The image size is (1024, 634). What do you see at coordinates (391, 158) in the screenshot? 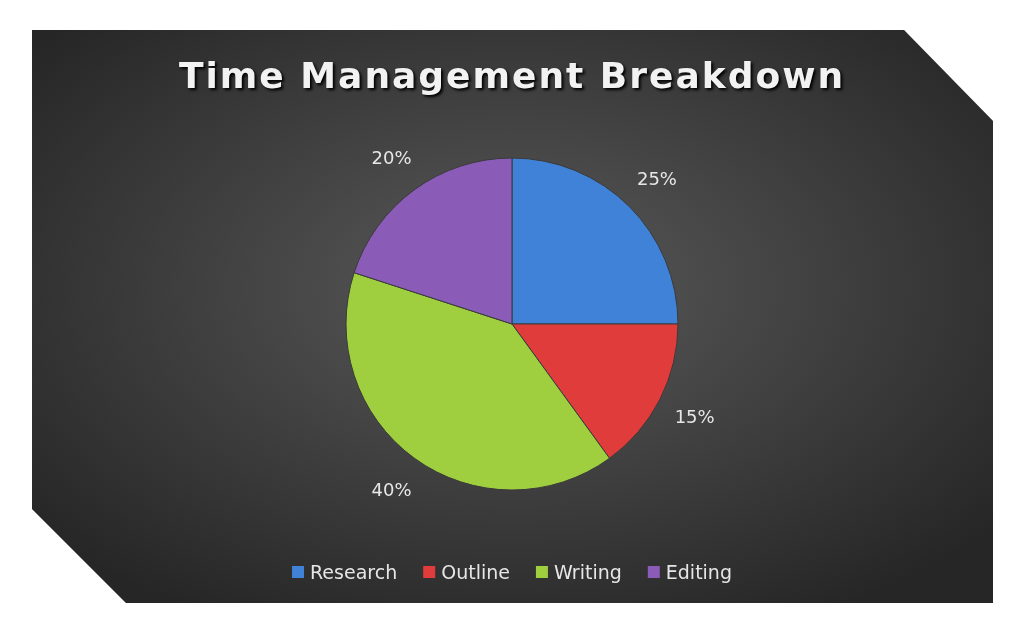
I see `data-label: 20%` at bounding box center [391, 158].